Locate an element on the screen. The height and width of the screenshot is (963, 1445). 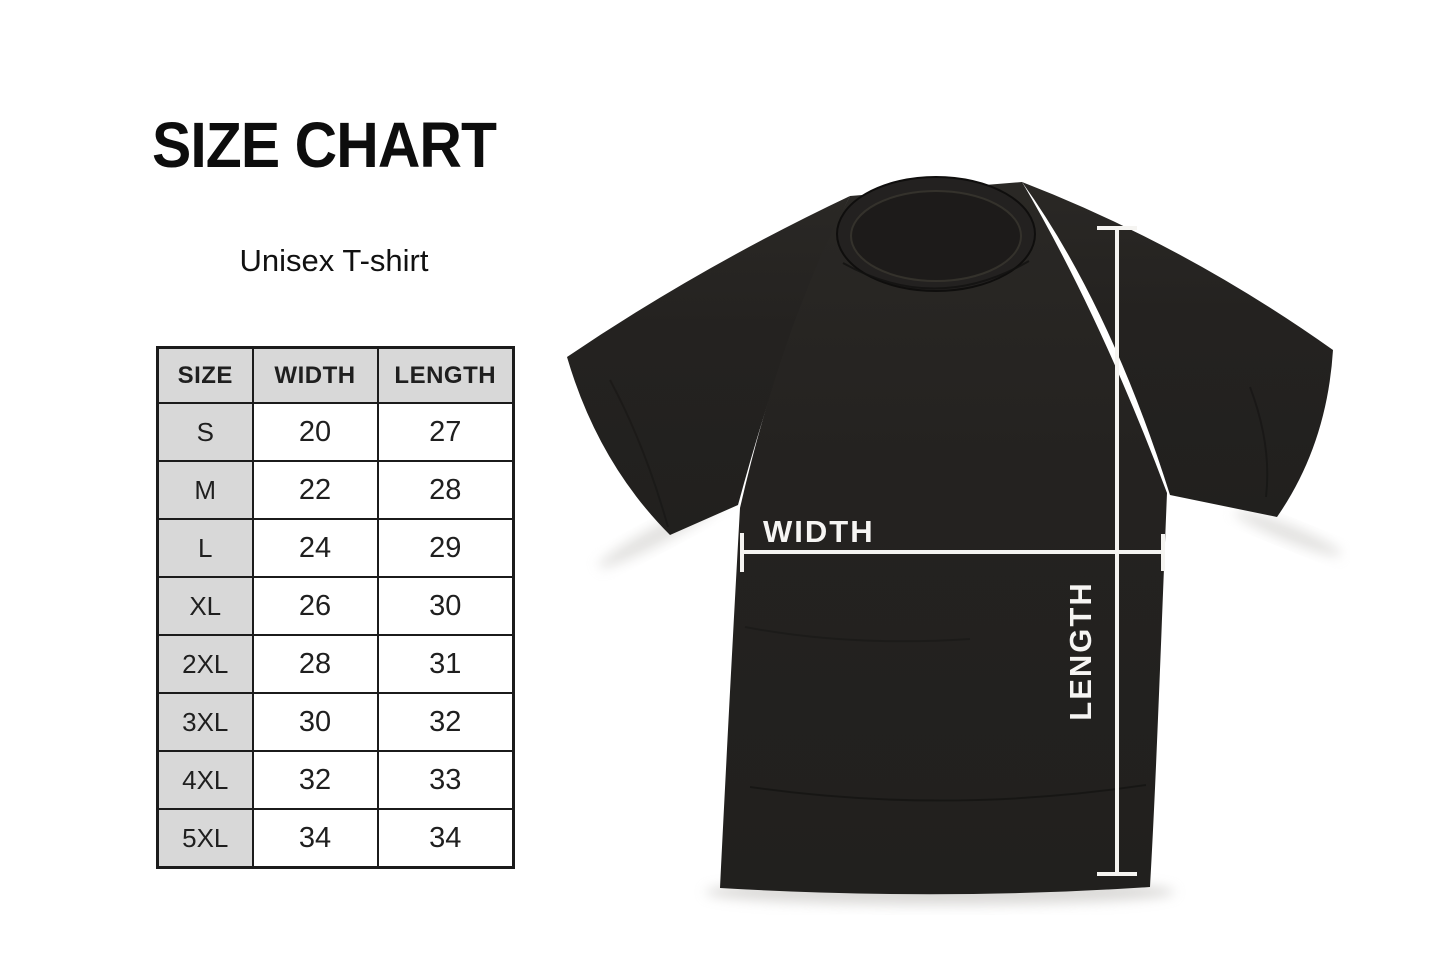
table-row: M 22 28 is located at coordinates (335, 490).